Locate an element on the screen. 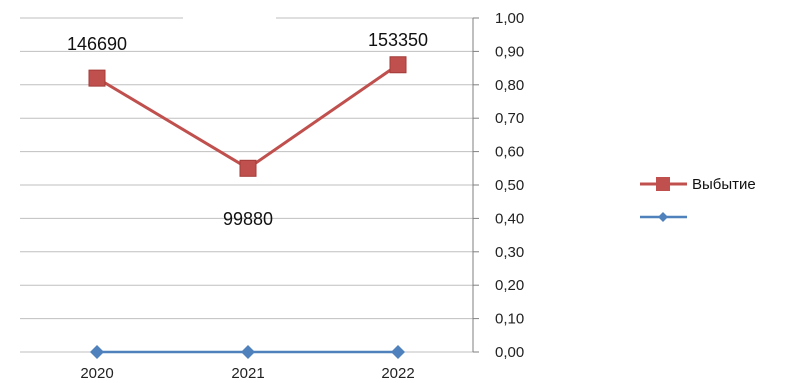 This screenshot has width=786, height=383. data-label: 146690 is located at coordinates (97, 44).